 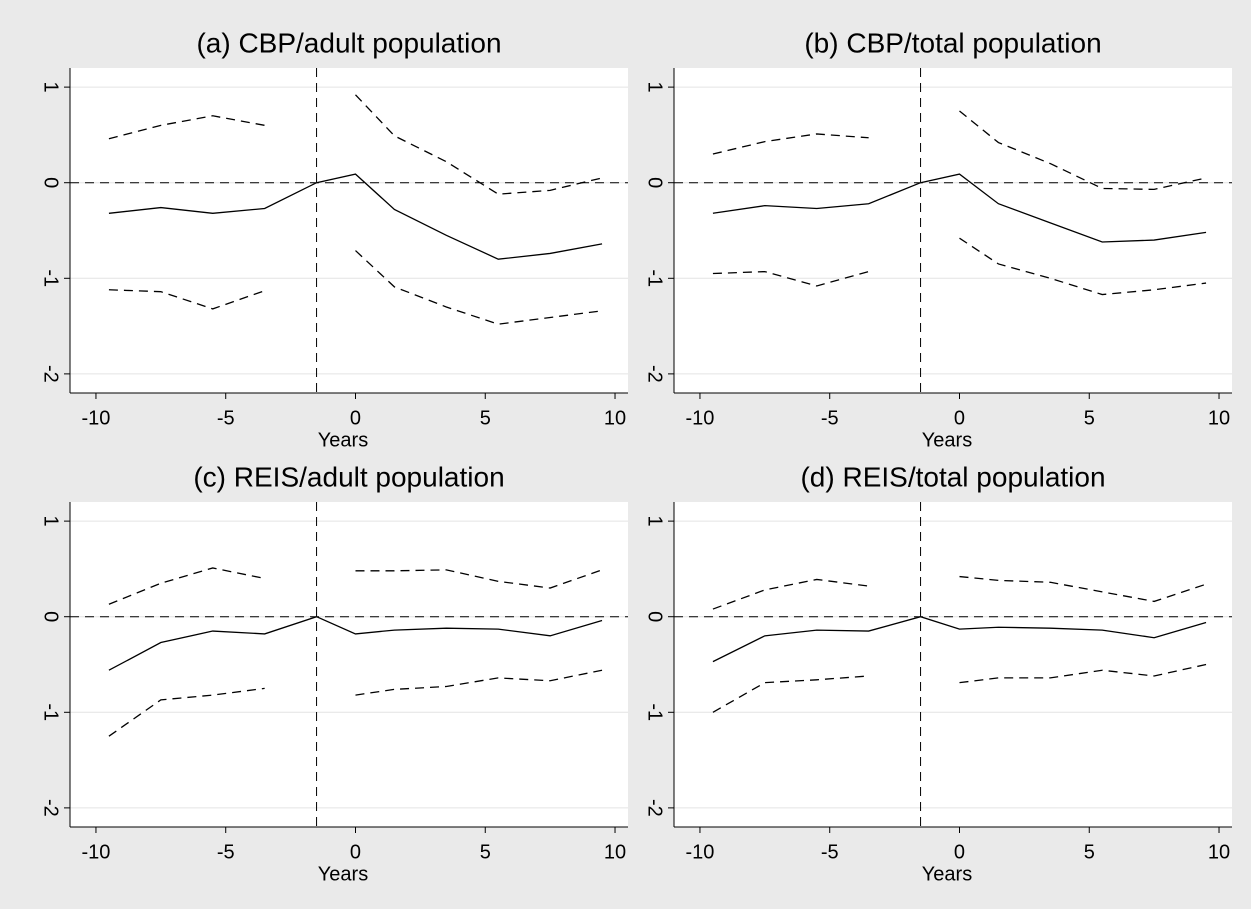 I want to click on chart-title: (a) CBP/adult population, so click(x=348, y=42).